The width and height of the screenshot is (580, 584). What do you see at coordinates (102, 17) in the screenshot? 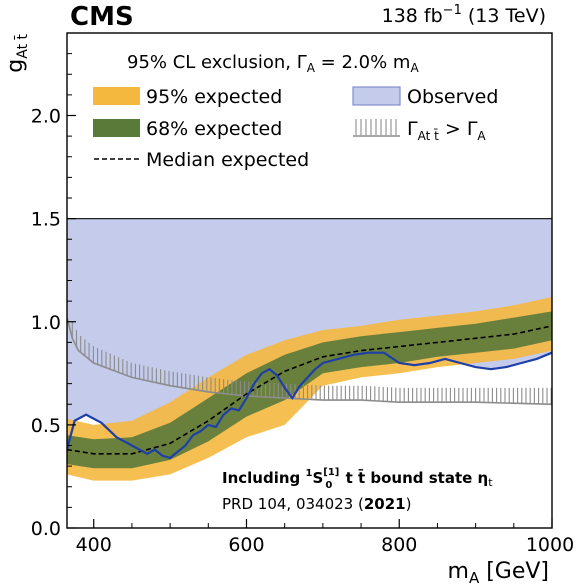
I see `experiment-label: CMS` at bounding box center [102, 17].